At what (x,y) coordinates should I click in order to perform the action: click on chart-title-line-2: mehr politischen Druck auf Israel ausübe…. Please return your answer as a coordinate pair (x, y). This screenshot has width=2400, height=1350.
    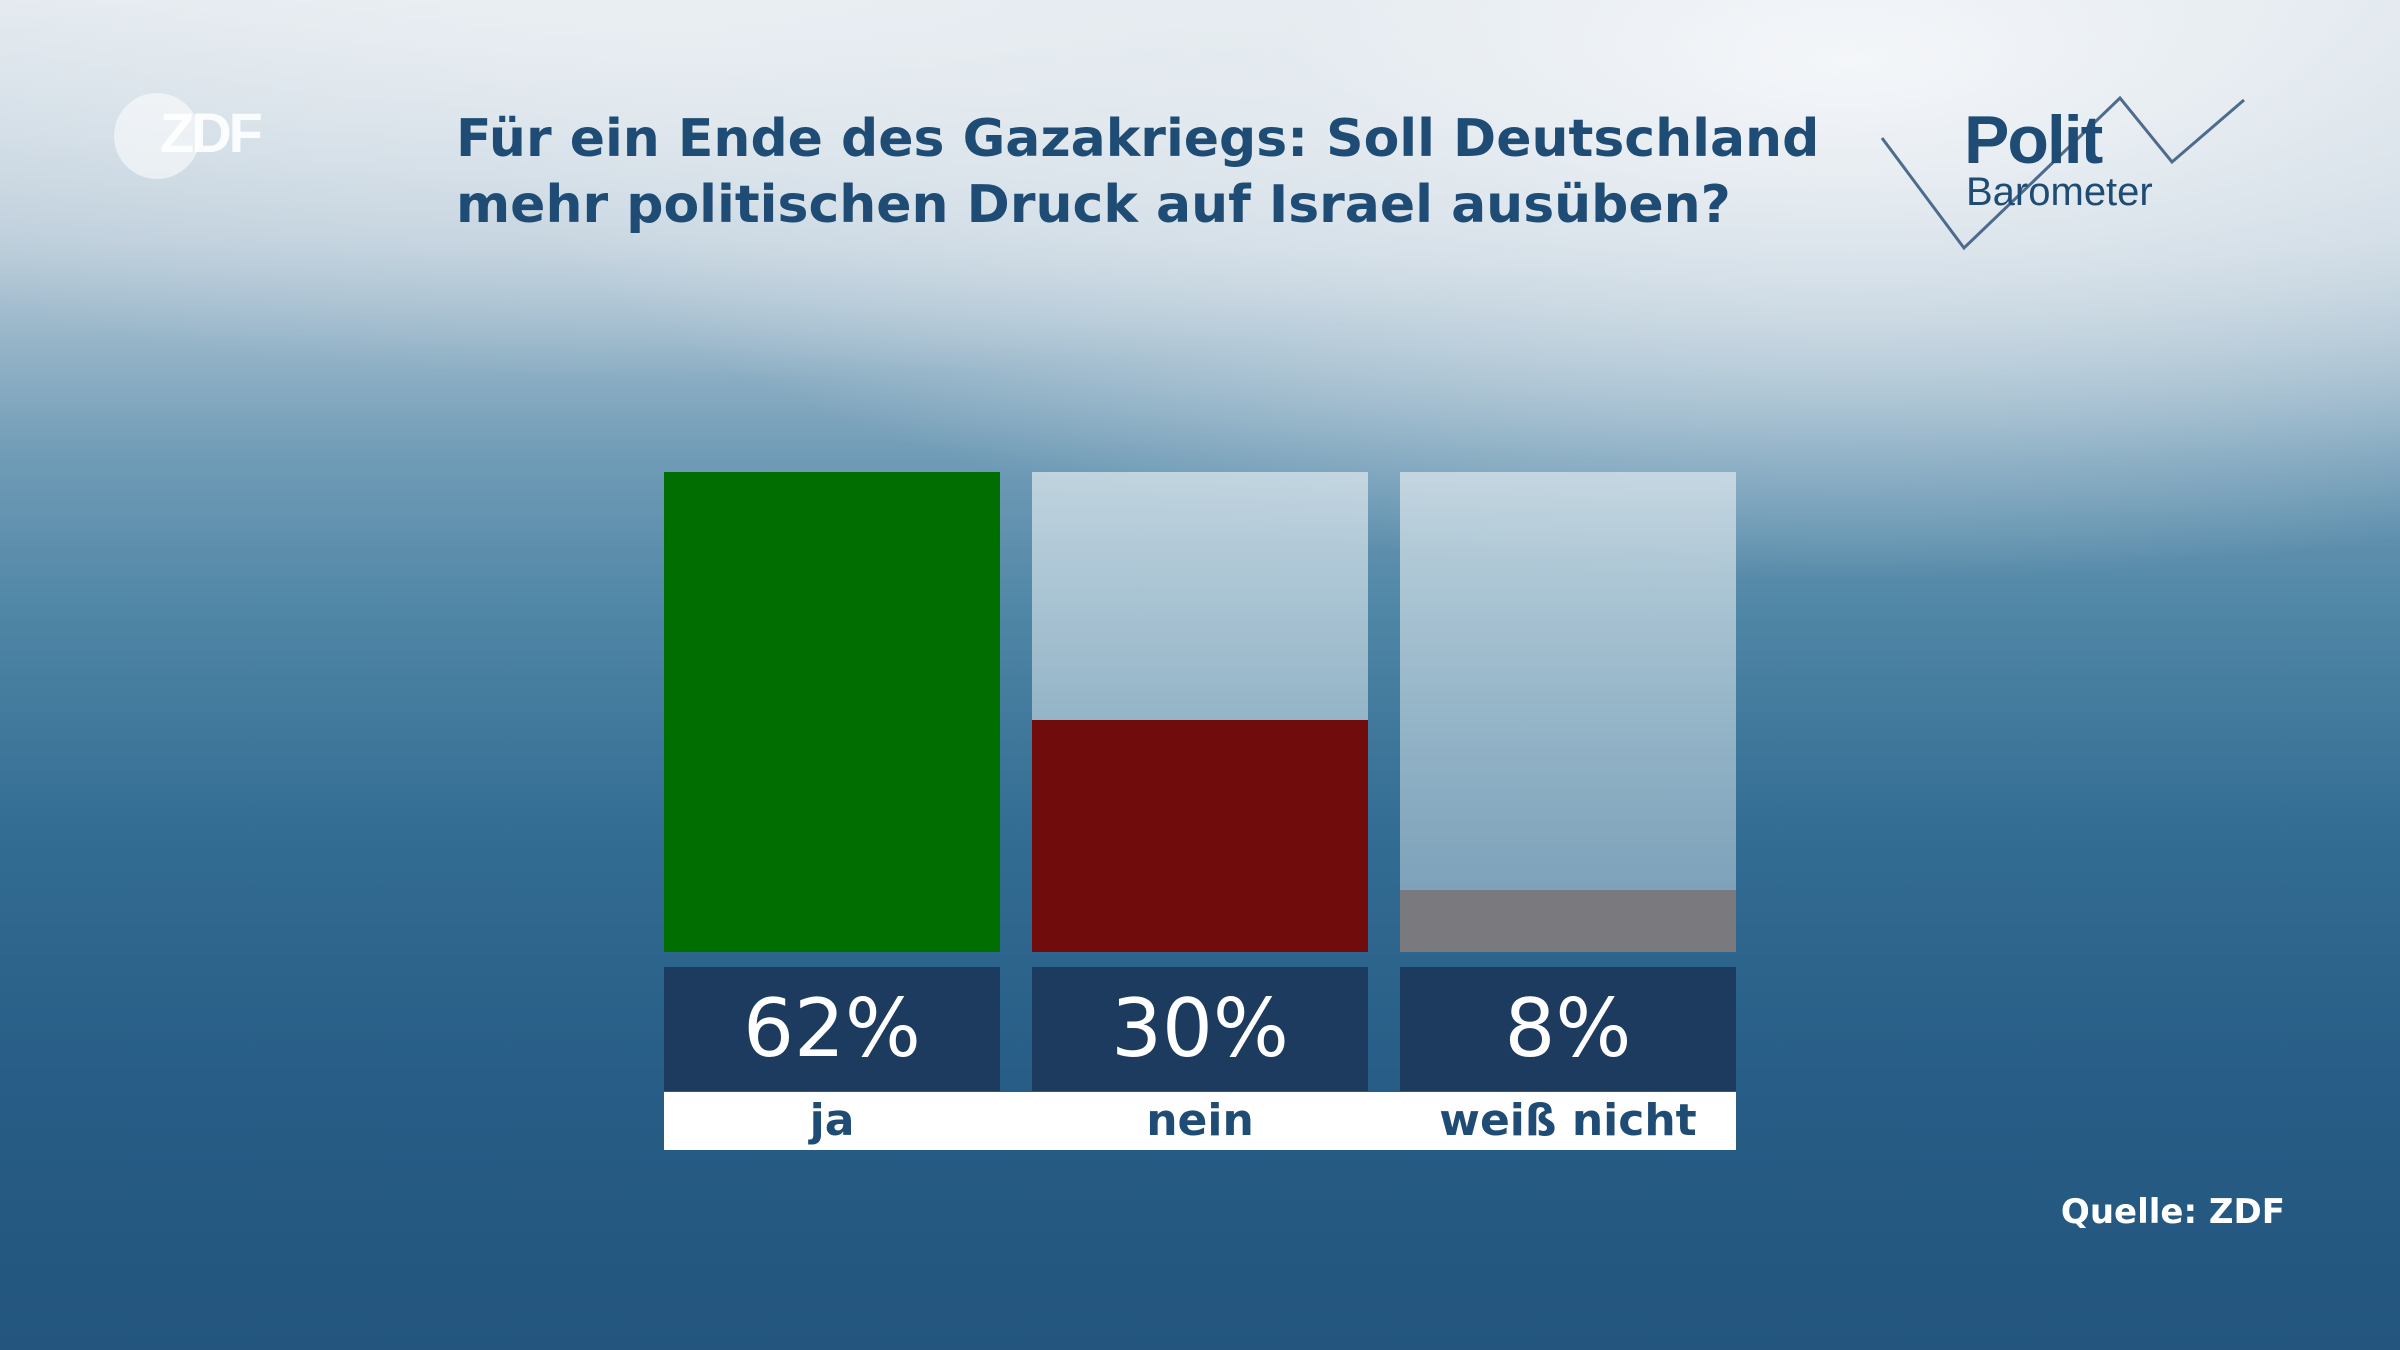
    Looking at the image, I should click on (1093, 205).